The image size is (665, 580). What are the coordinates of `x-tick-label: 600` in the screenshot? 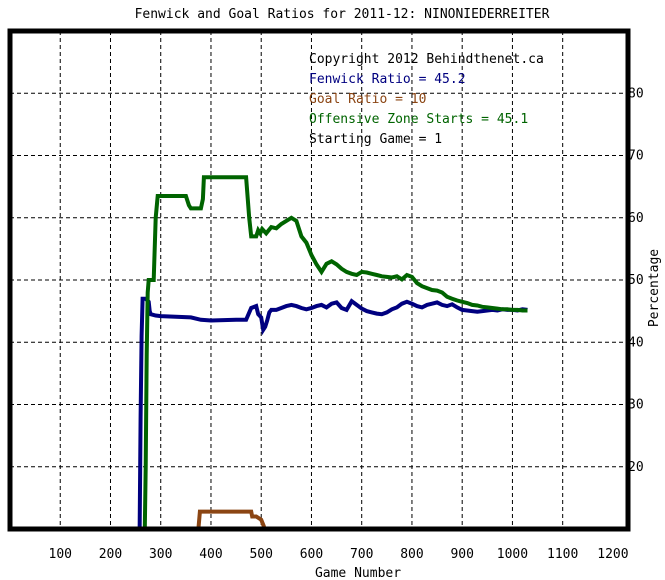 It's located at (311, 554).